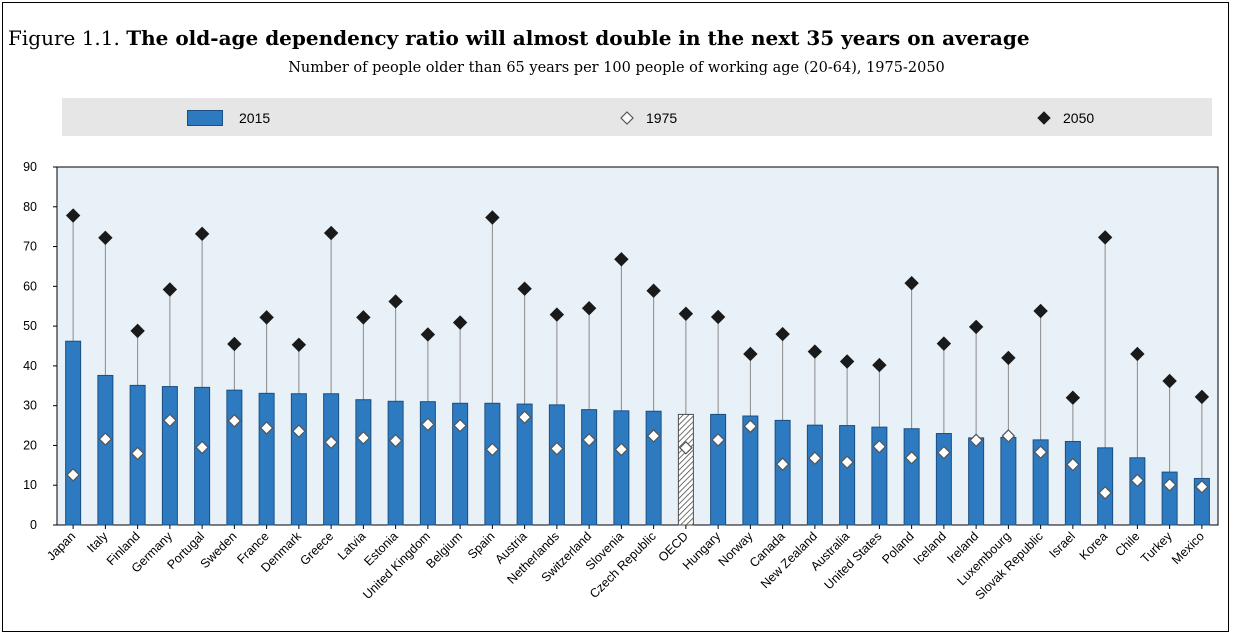  Describe the element at coordinates (930, 548) in the screenshot. I see `x-tick-label: Iceland` at that location.